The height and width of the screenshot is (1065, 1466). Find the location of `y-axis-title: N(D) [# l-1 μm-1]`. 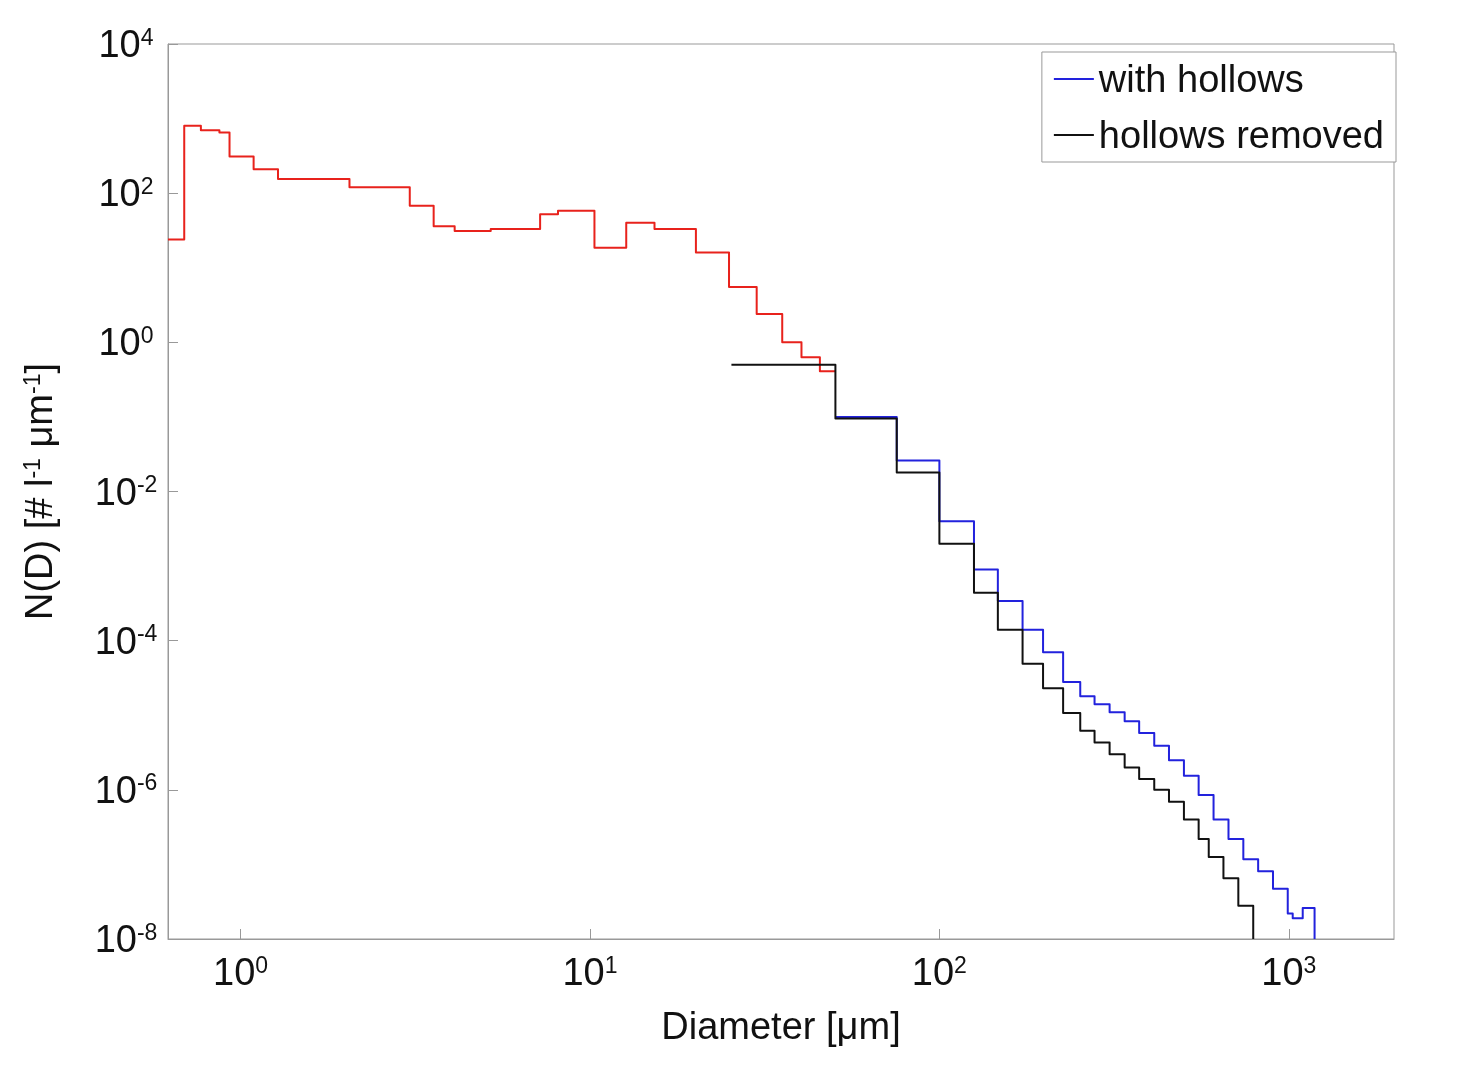

y-axis-title: N(D) [# l-1 μm-1] is located at coordinates (39, 491).